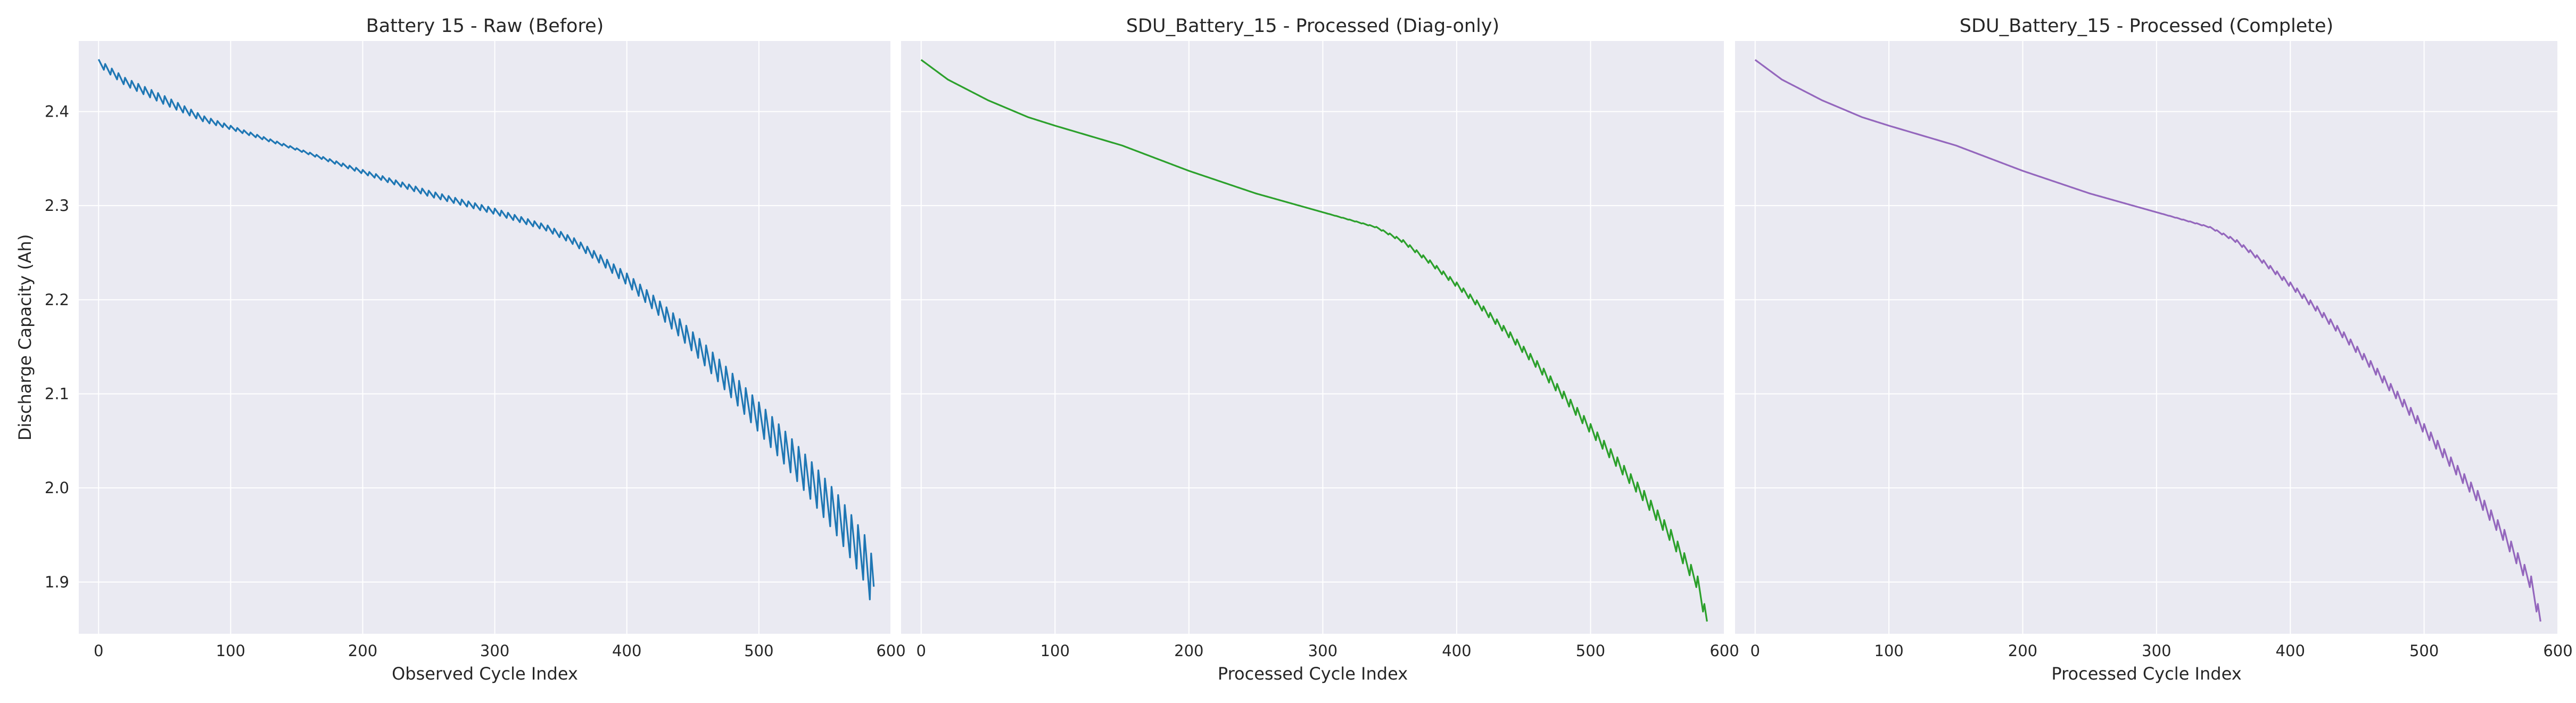 The height and width of the screenshot is (703, 2576). What do you see at coordinates (1312, 26) in the screenshot?
I see `chart-title: SDU_Battery_15 - Processed (Diag-only)` at bounding box center [1312, 26].